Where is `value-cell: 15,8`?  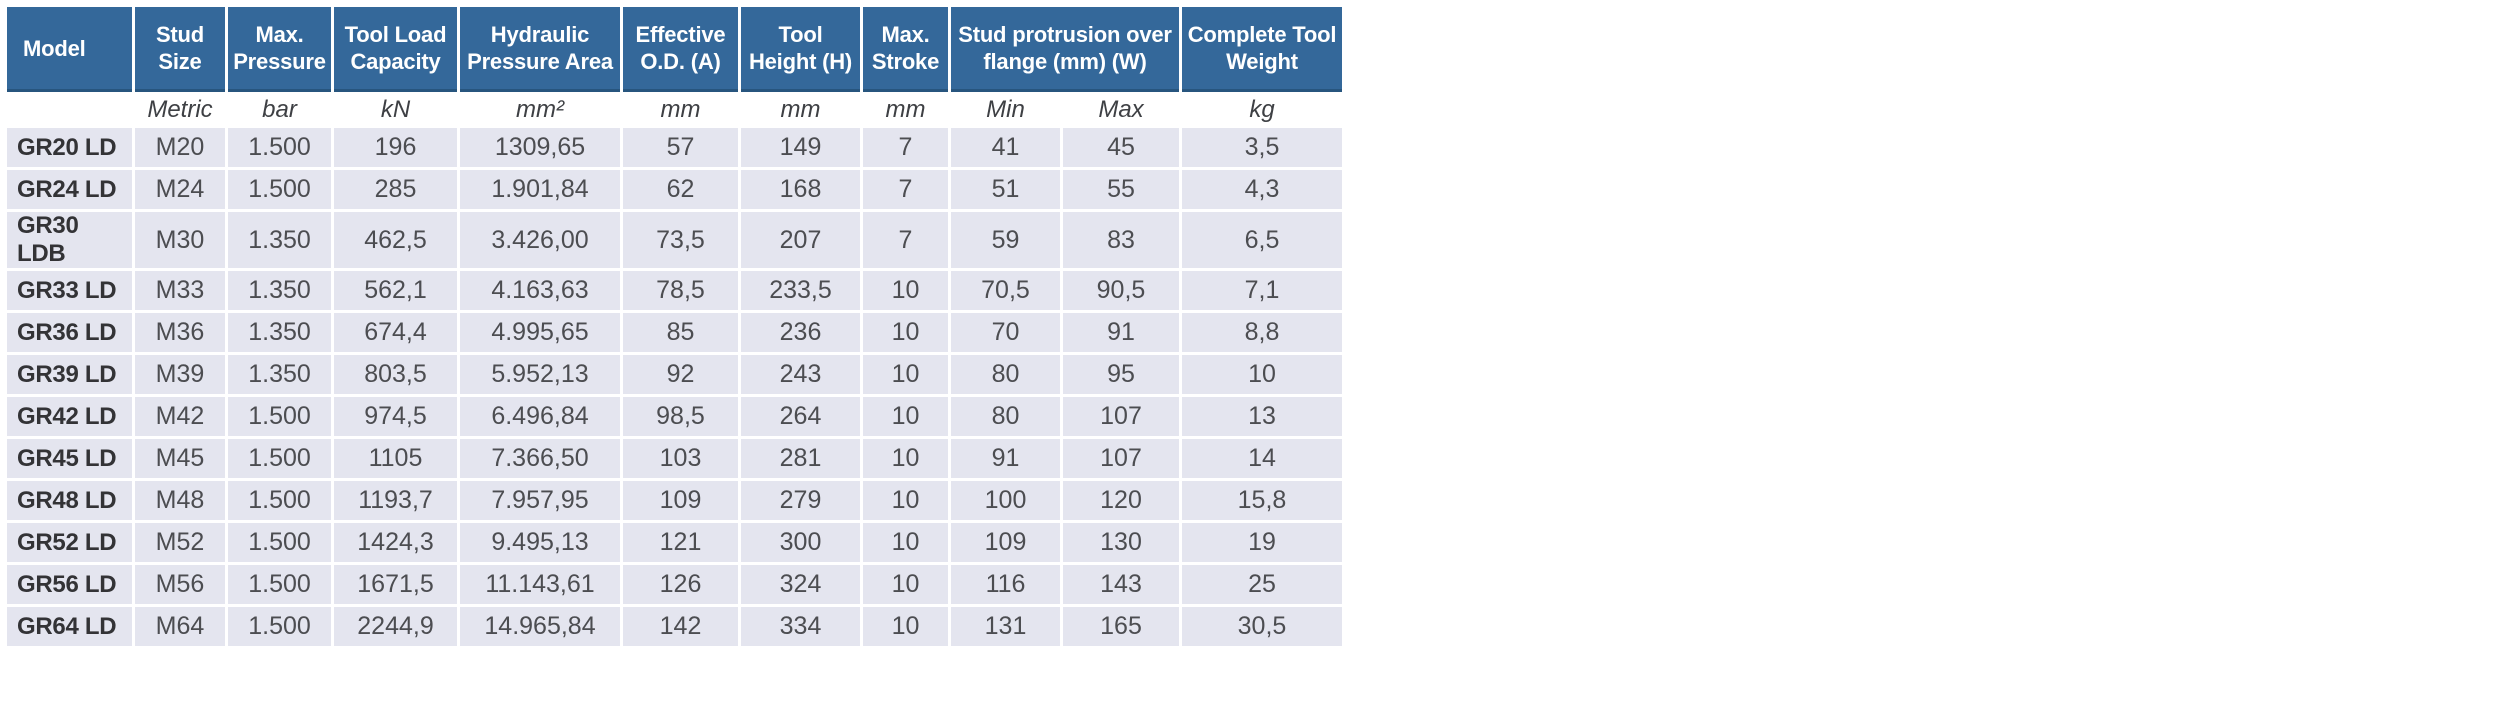
value-cell: 15,8 is located at coordinates (1262, 500).